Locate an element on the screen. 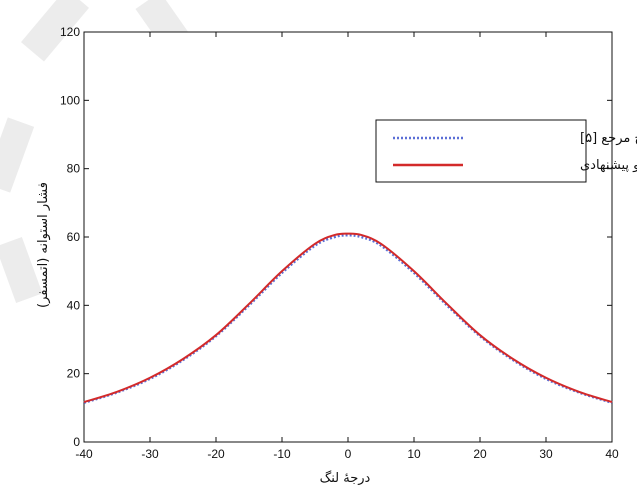 This screenshot has height=491, width=637. x-tick-label: 20 is located at coordinates (480, 454).